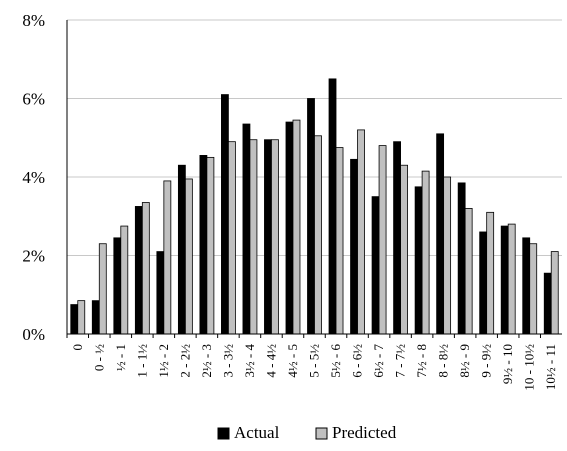 This screenshot has width=567, height=451. I want to click on x-tick-label: 2½ - 3, so click(206, 361).